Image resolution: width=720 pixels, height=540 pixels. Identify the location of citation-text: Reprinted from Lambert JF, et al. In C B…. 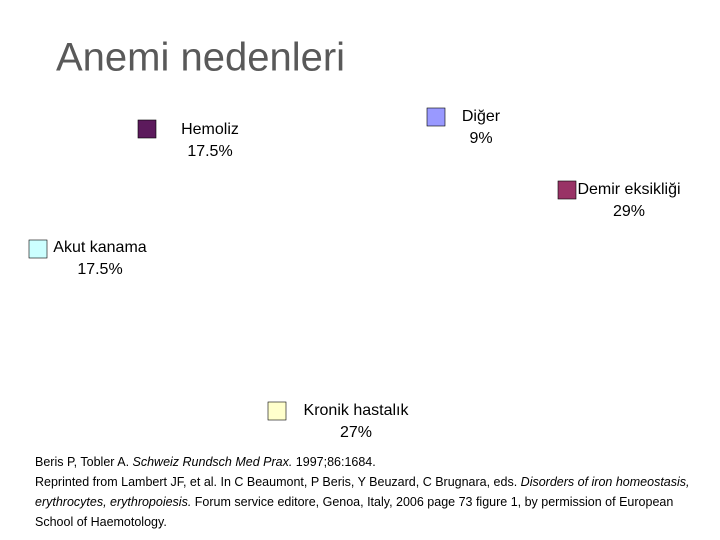
(278, 482).